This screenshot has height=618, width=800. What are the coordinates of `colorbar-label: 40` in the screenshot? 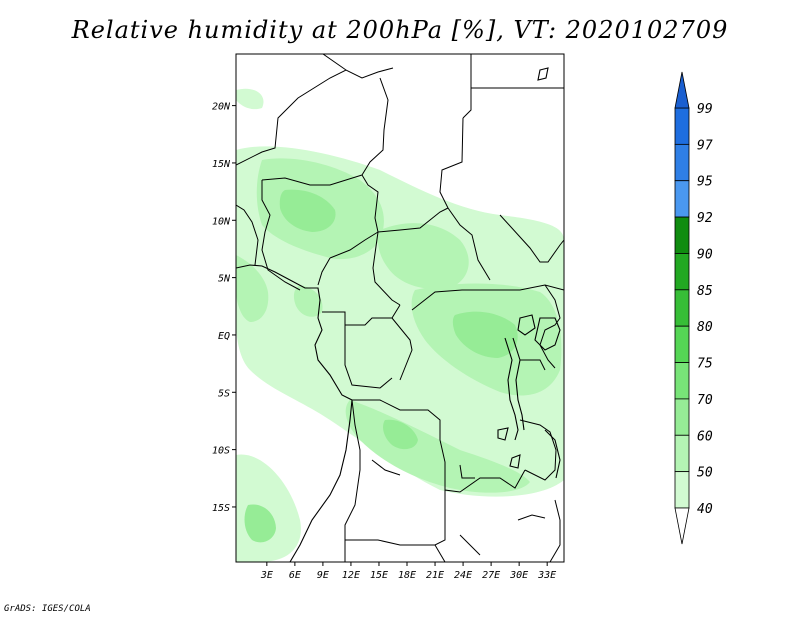 It's located at (705, 509).